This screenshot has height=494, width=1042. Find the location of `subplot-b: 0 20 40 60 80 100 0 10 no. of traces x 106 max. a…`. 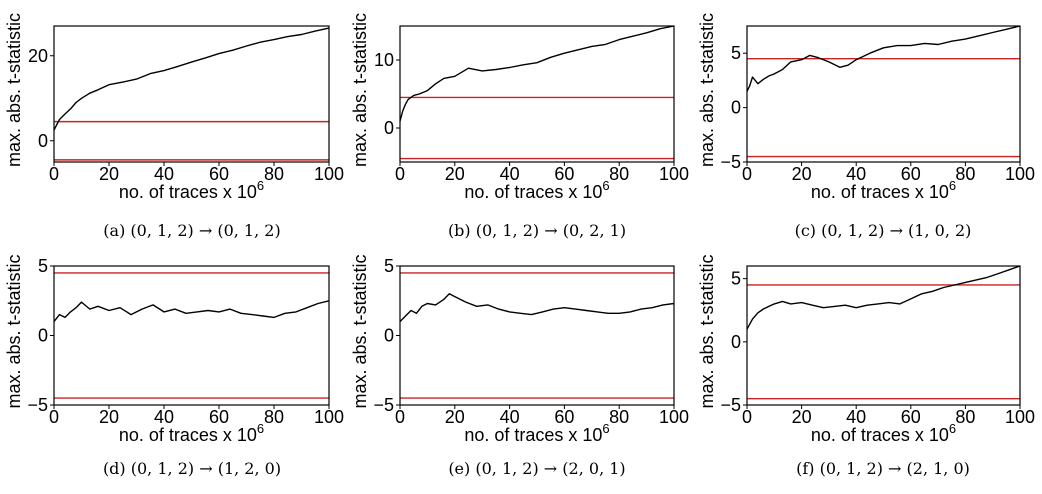

subplot-b: 0 20 40 60 80 100 0 10 no. of traces x 106 max. a… is located at coordinates (519, 126).